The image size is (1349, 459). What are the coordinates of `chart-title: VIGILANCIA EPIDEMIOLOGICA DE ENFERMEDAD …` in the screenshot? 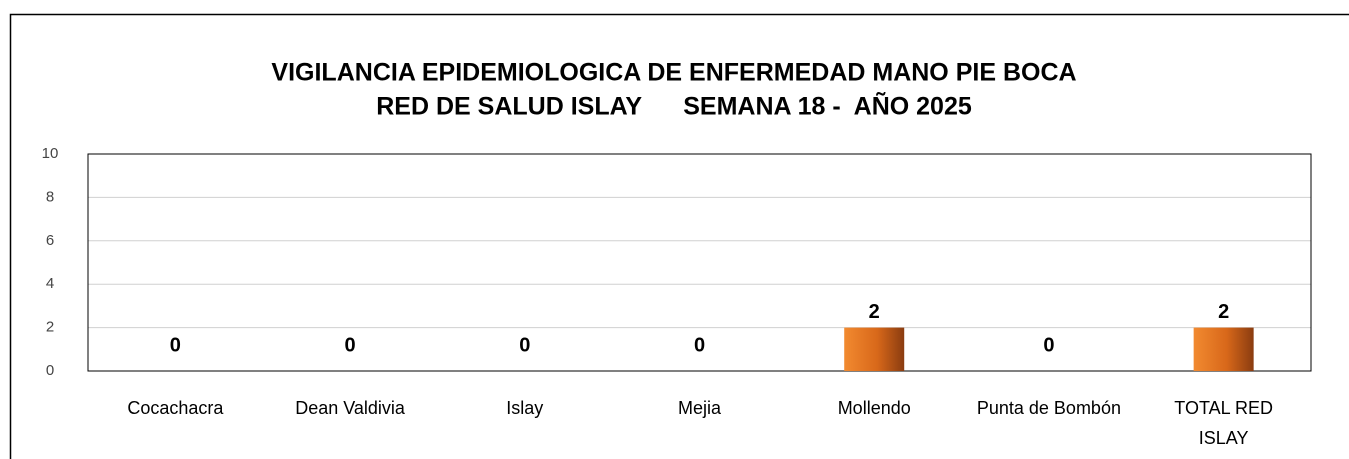 It's located at (673, 73).